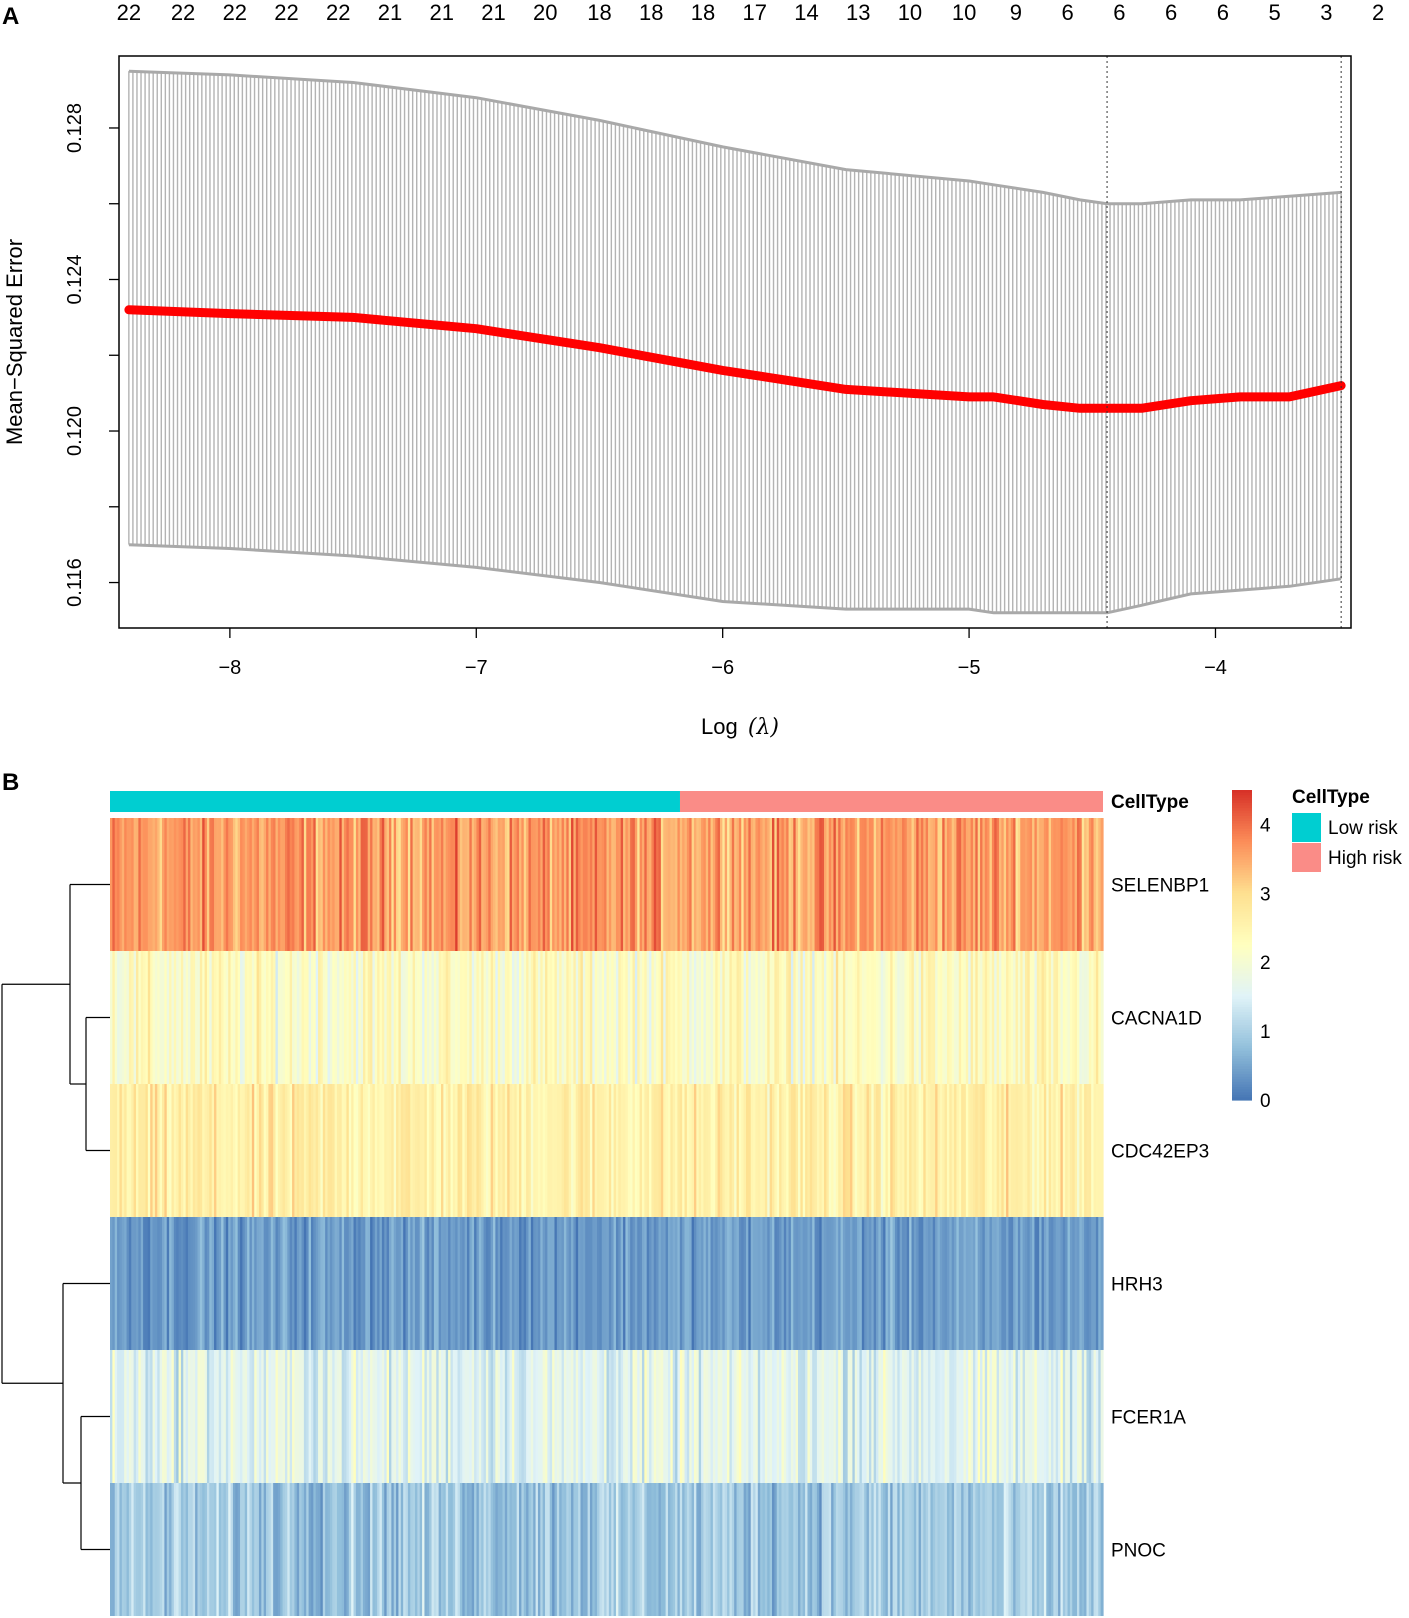 The image size is (1409, 1618). What do you see at coordinates (1265, 894) in the screenshot?
I see `color-scale-tick-label: 3` at bounding box center [1265, 894].